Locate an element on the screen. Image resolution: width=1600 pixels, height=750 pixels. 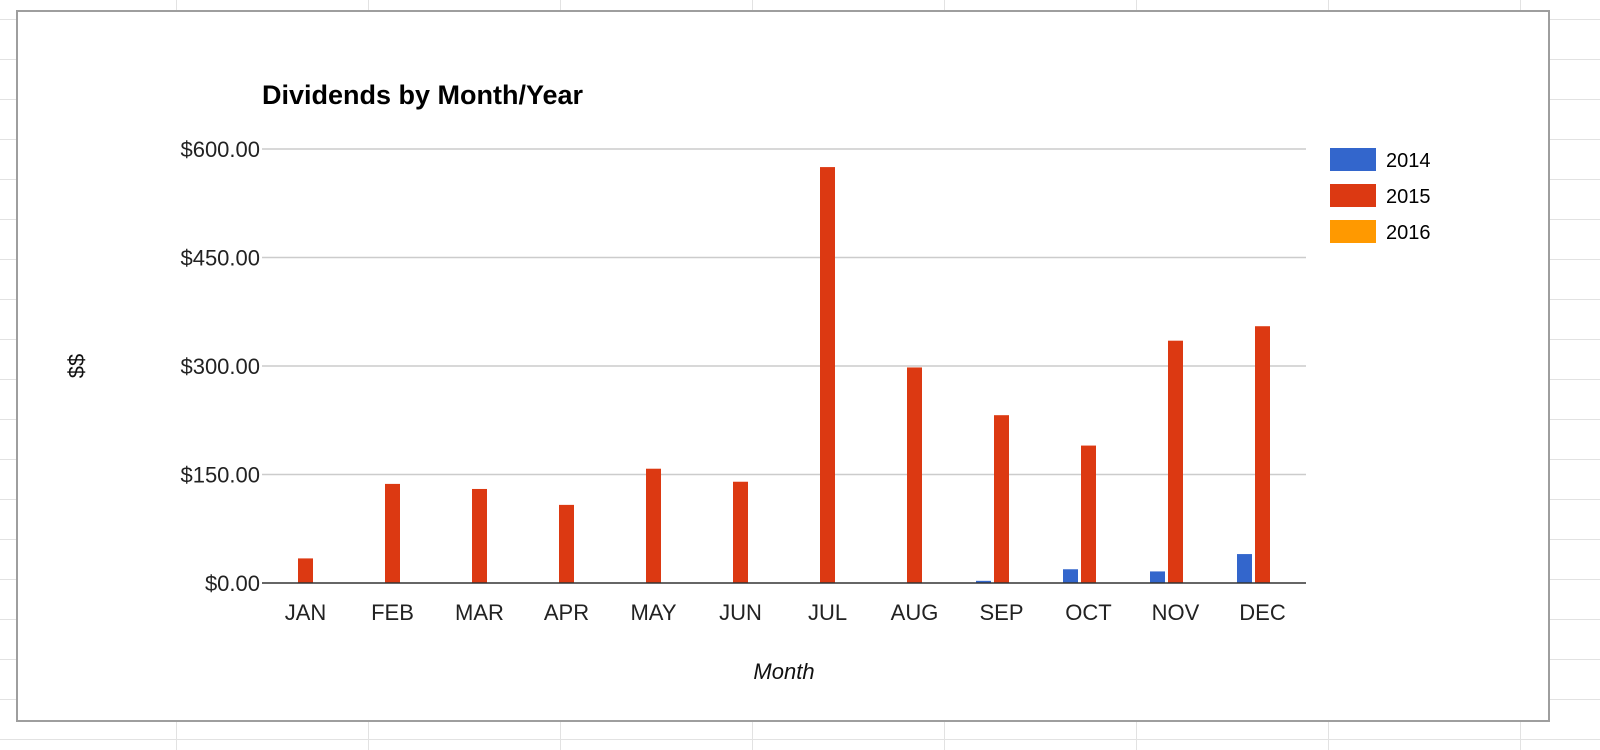
bar-2015-mar is located at coordinates (479, 535).